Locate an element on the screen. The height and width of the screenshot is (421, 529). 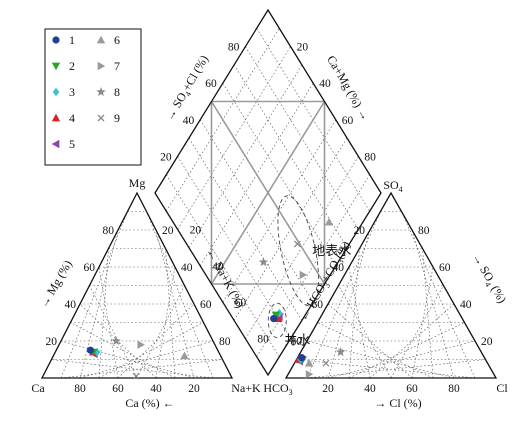
legend-label: 9 is located at coordinates (117, 118).